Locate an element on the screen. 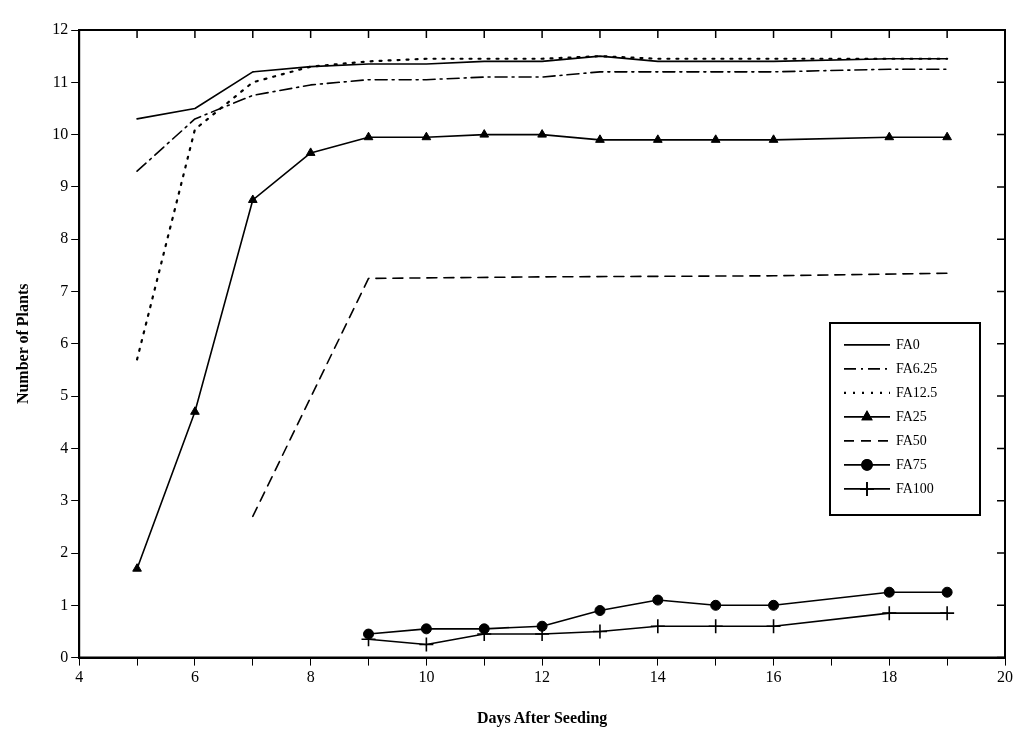 This screenshot has height=742, width=1019. y-tick-label: 8 is located at coordinates (64, 238).